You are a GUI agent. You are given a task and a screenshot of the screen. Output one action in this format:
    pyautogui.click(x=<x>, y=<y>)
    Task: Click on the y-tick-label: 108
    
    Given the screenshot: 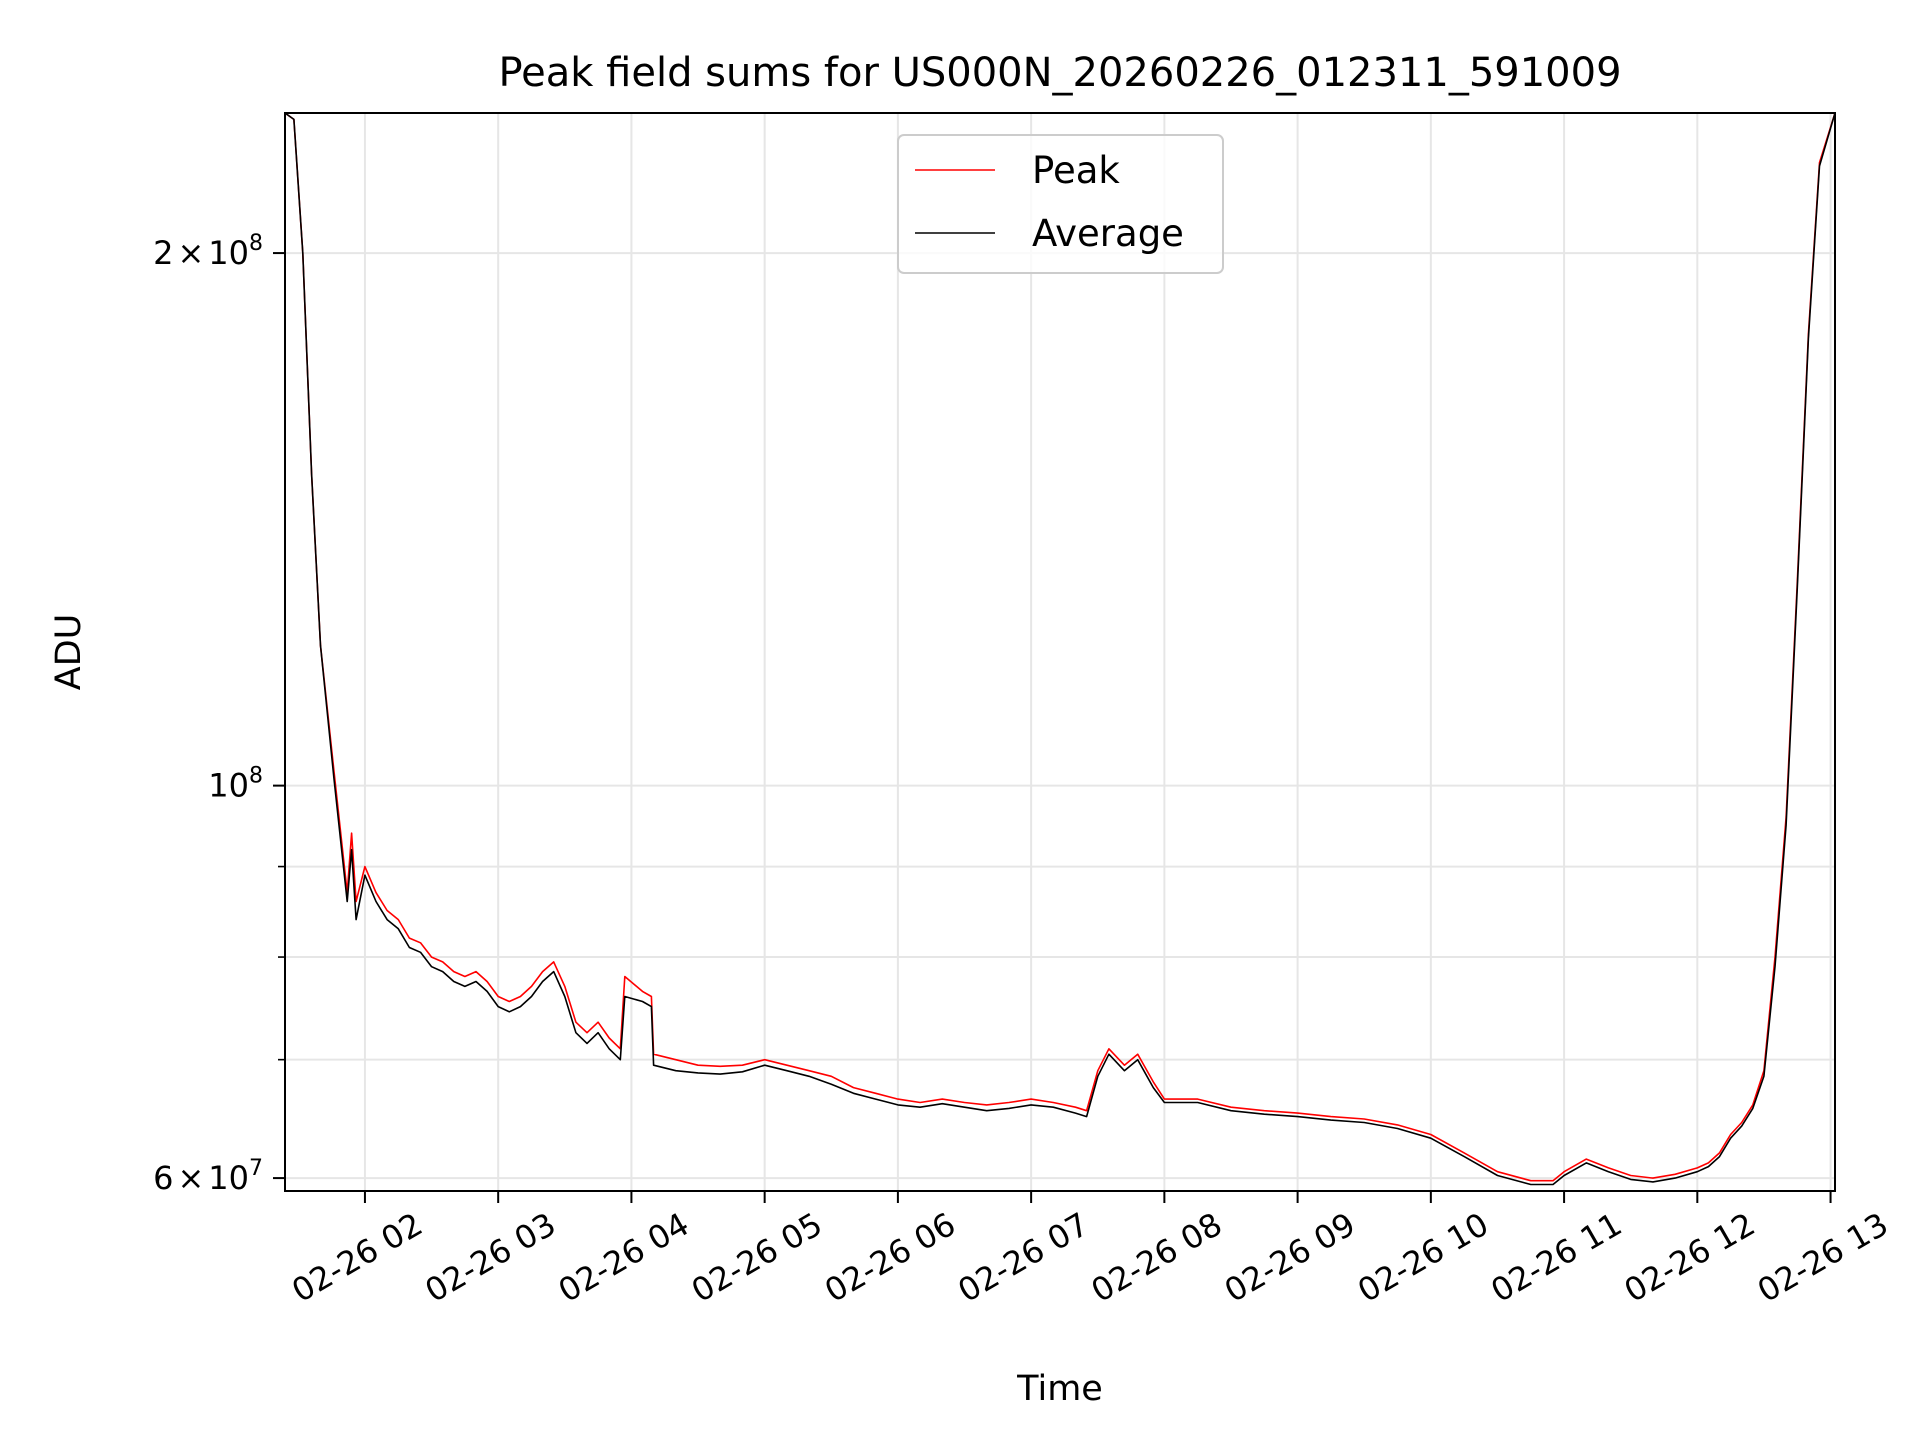 What is the action you would take?
    pyautogui.click(x=235, y=784)
    